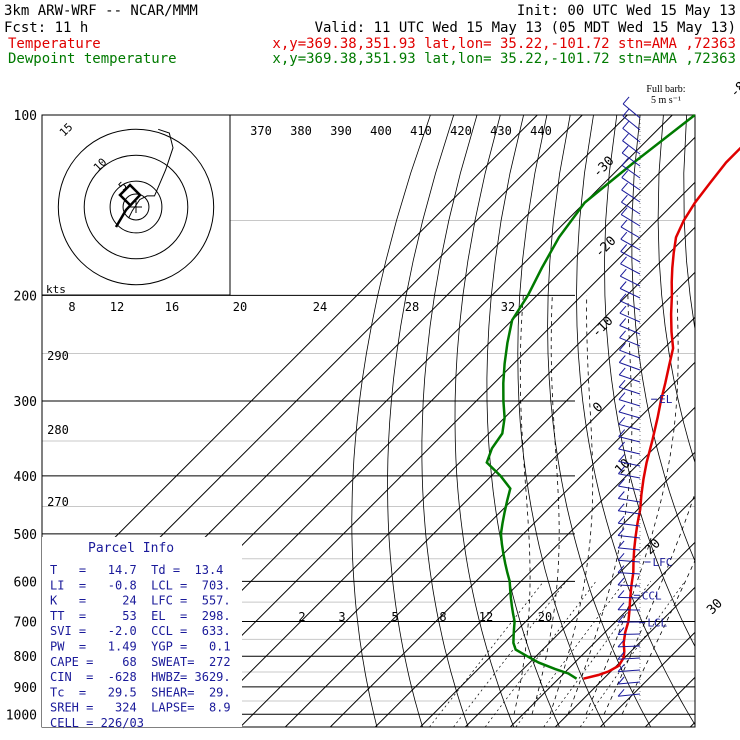 The width and height of the screenshot is (740, 740). Describe the element at coordinates (381, 131) in the screenshot. I see `theta-label: 400` at that location.